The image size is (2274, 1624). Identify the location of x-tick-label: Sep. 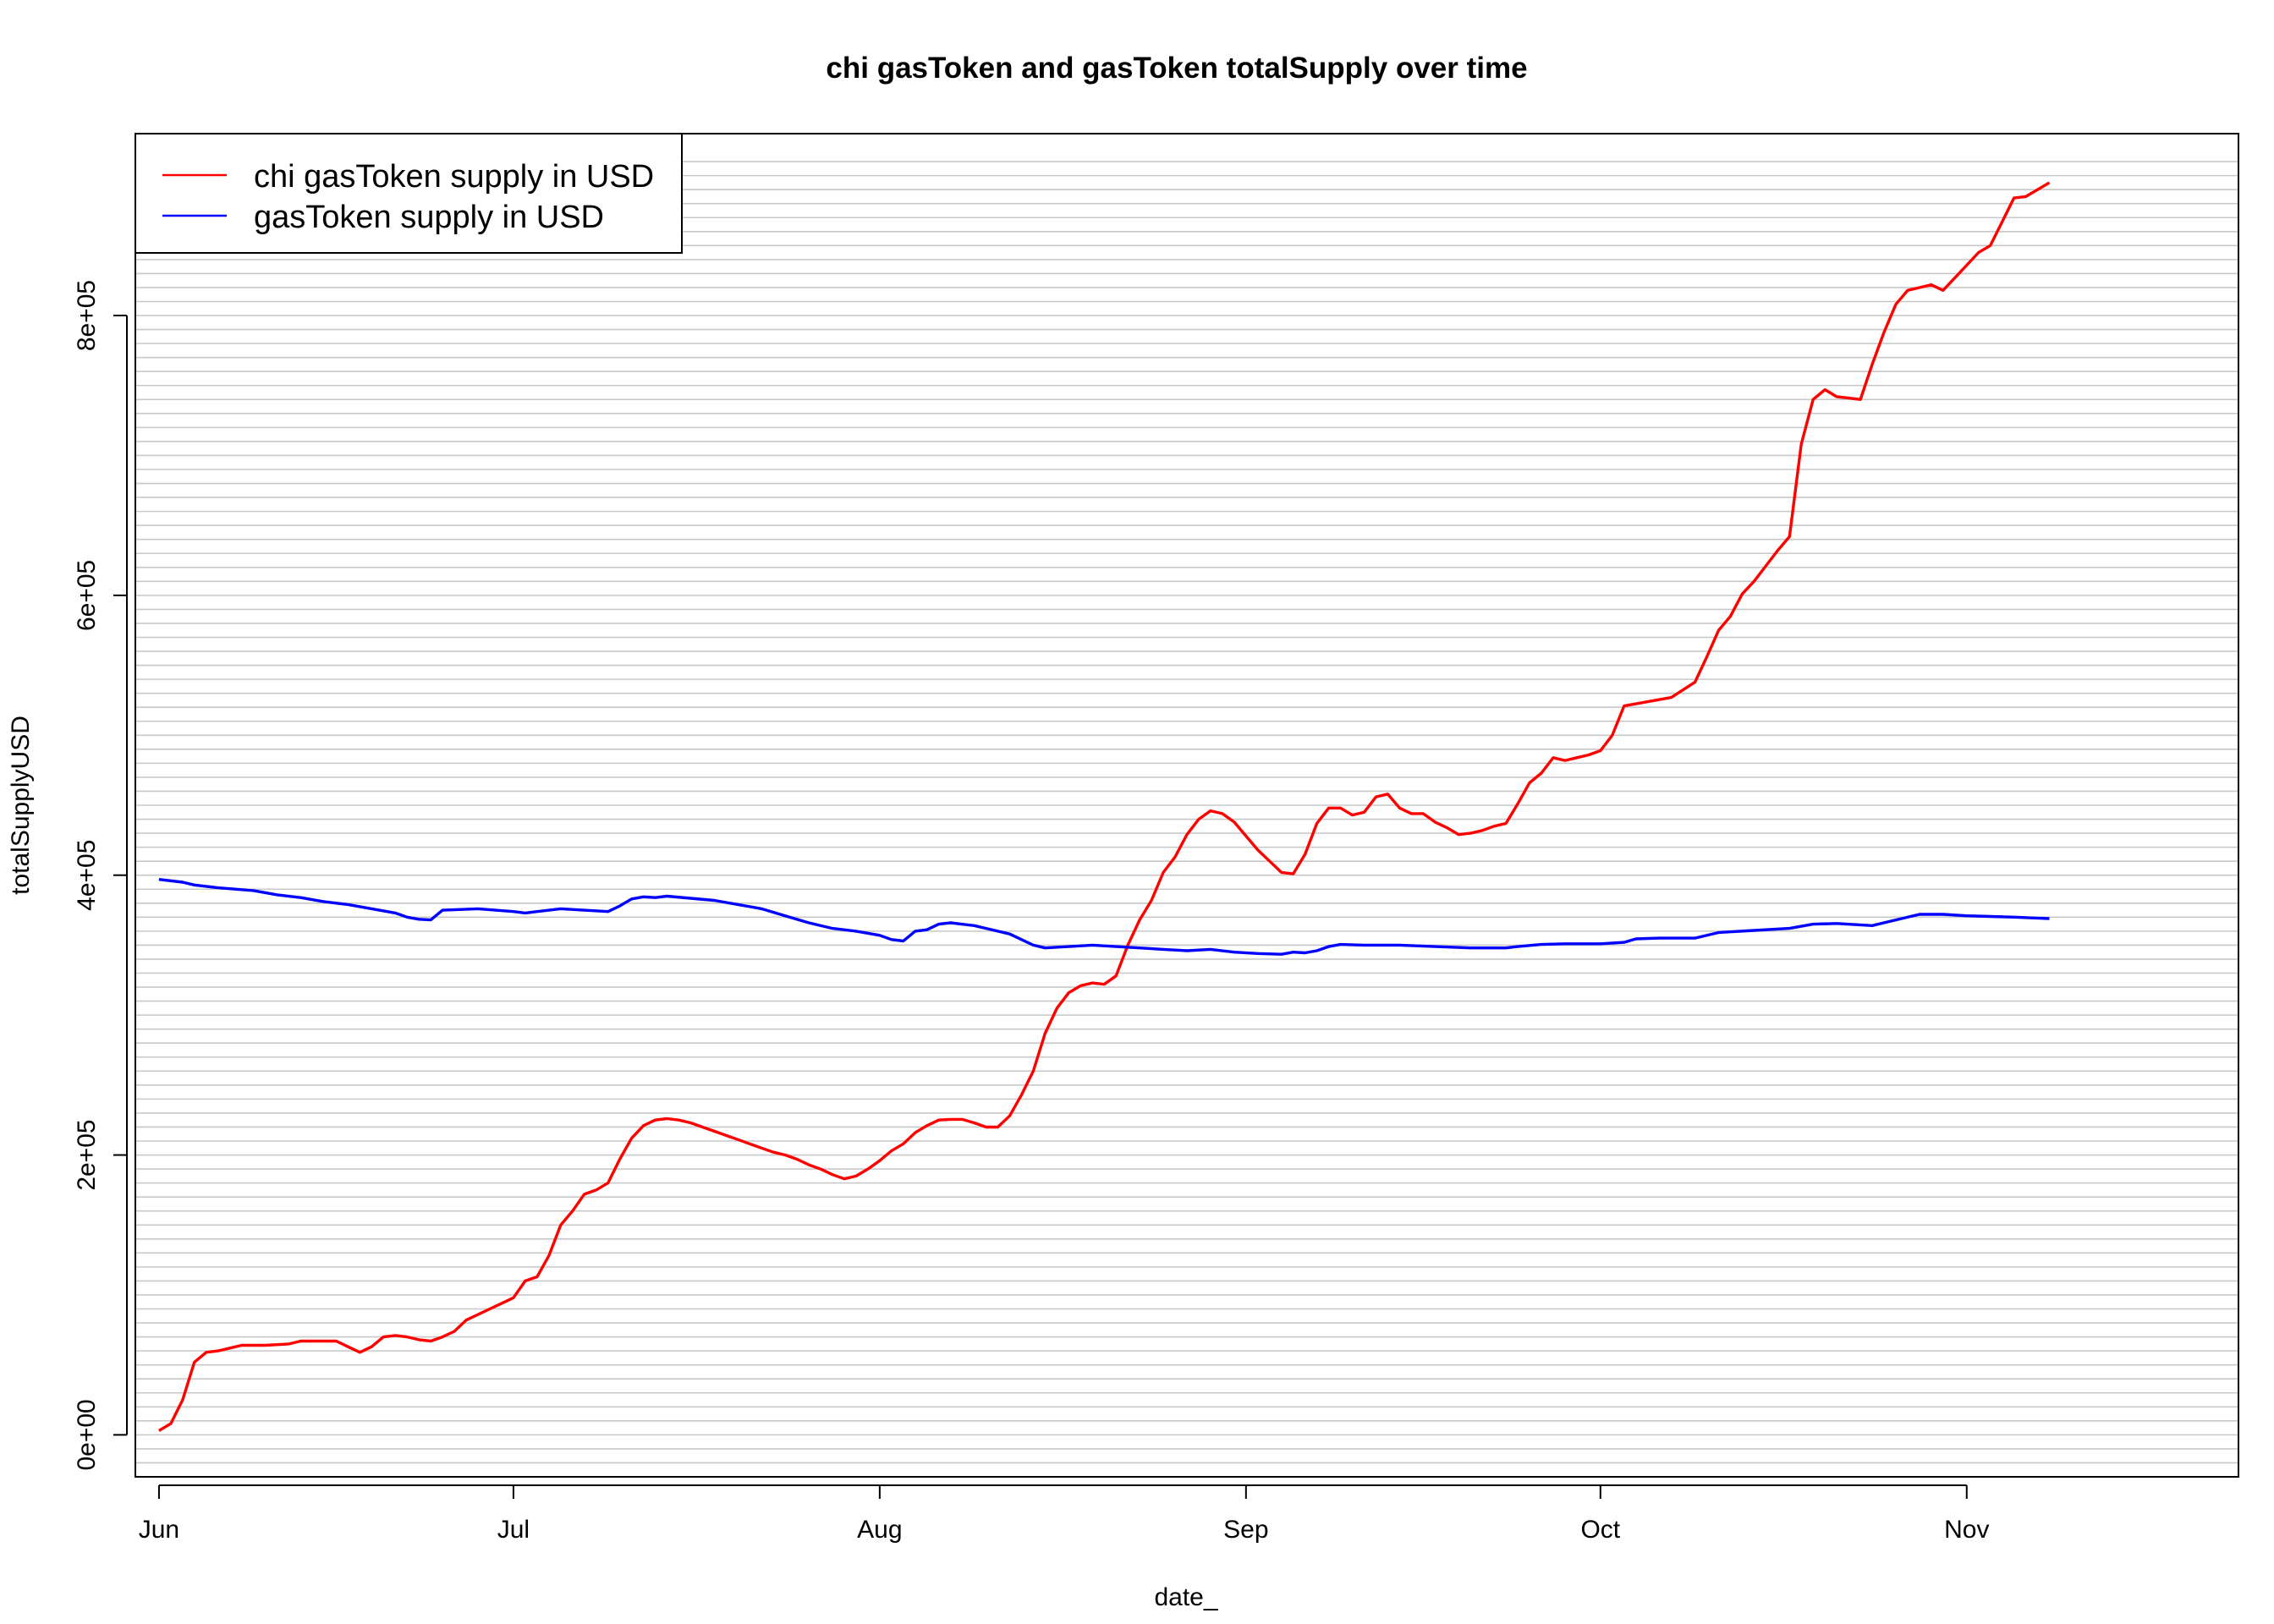
(1246, 1530).